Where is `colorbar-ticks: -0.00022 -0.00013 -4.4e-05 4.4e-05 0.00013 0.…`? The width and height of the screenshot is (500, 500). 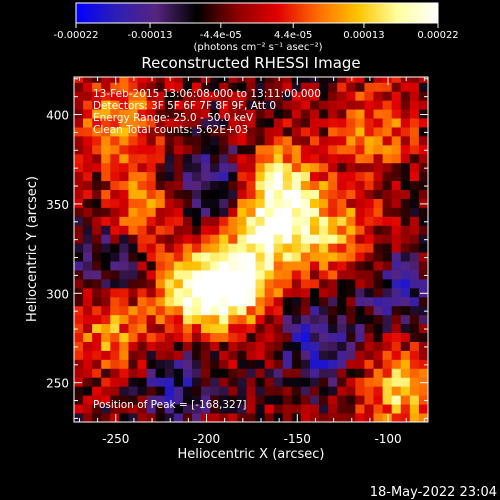
colorbar-ticks: -0.00022 -0.00013 -4.4e-05 4.4e-05 0.00013 0.… is located at coordinates (256, 21).